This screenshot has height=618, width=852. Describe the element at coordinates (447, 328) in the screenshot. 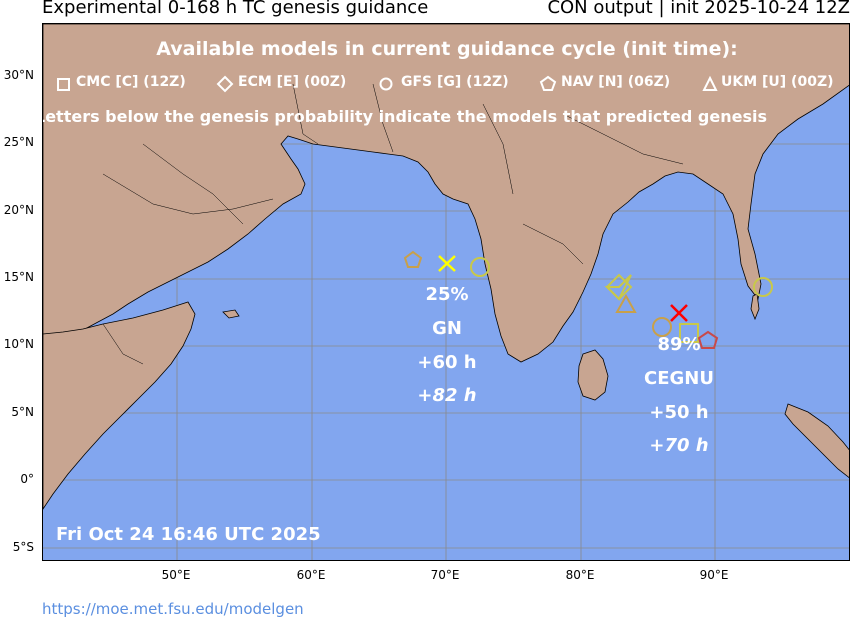

I see `cluster-1-models: GN` at that location.